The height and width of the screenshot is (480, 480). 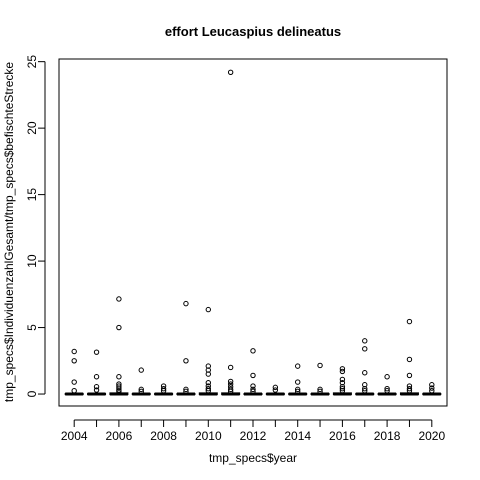 I want to click on x-tick-label: 2006, so click(x=119, y=436).